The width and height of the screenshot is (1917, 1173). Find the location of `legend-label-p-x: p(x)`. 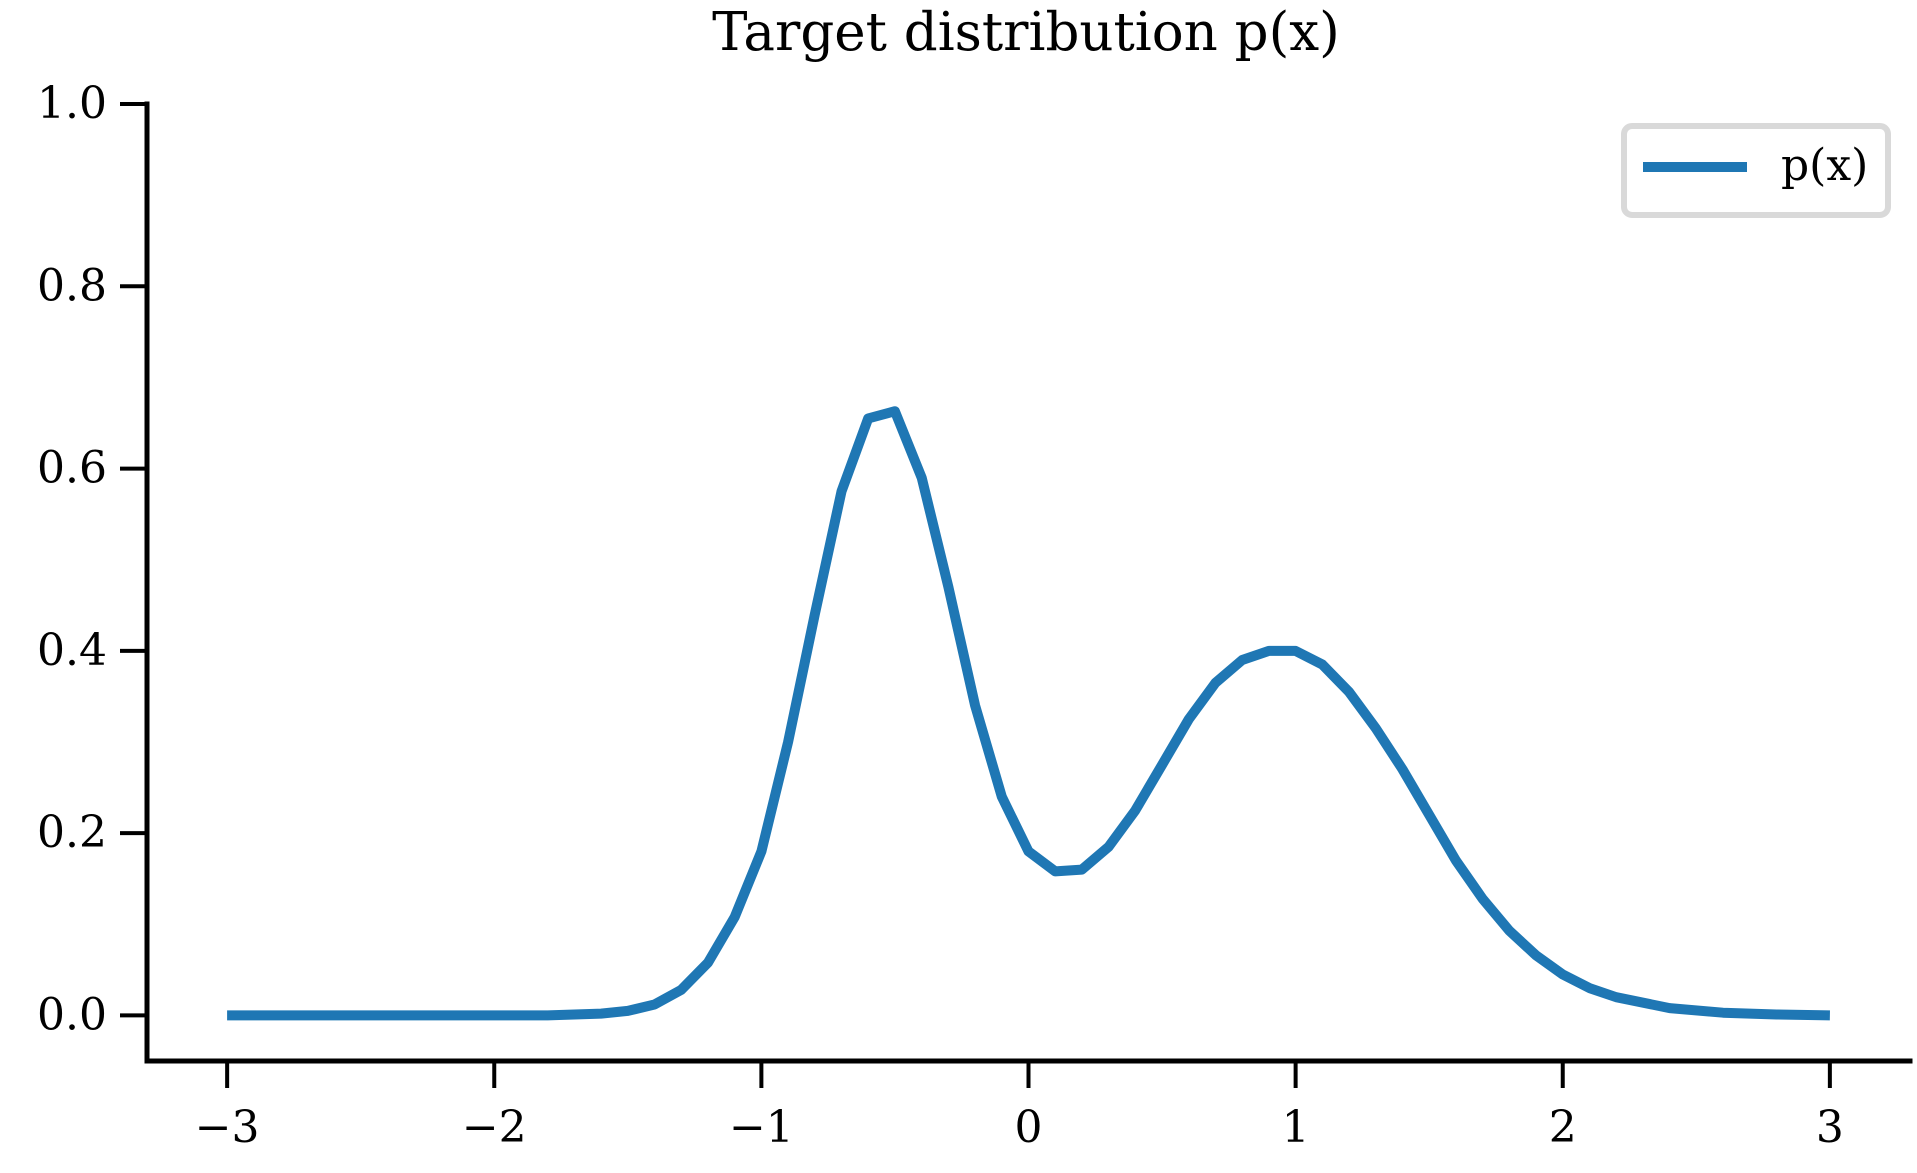

legend-label-p-x: p(x) is located at coordinates (1824, 165).